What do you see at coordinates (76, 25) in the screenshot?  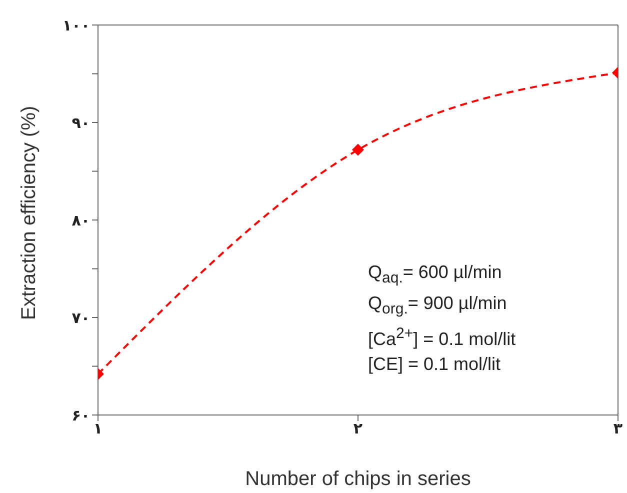 I see `y-tick-label: ۱۰۰` at bounding box center [76, 25].